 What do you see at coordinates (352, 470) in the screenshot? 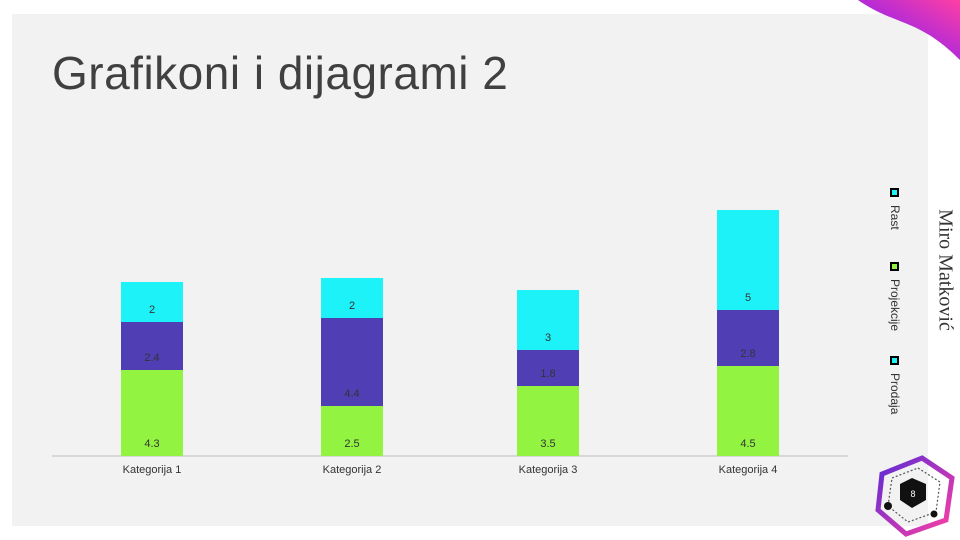
I see `x-tick-label: Kategorija 2` at bounding box center [352, 470].